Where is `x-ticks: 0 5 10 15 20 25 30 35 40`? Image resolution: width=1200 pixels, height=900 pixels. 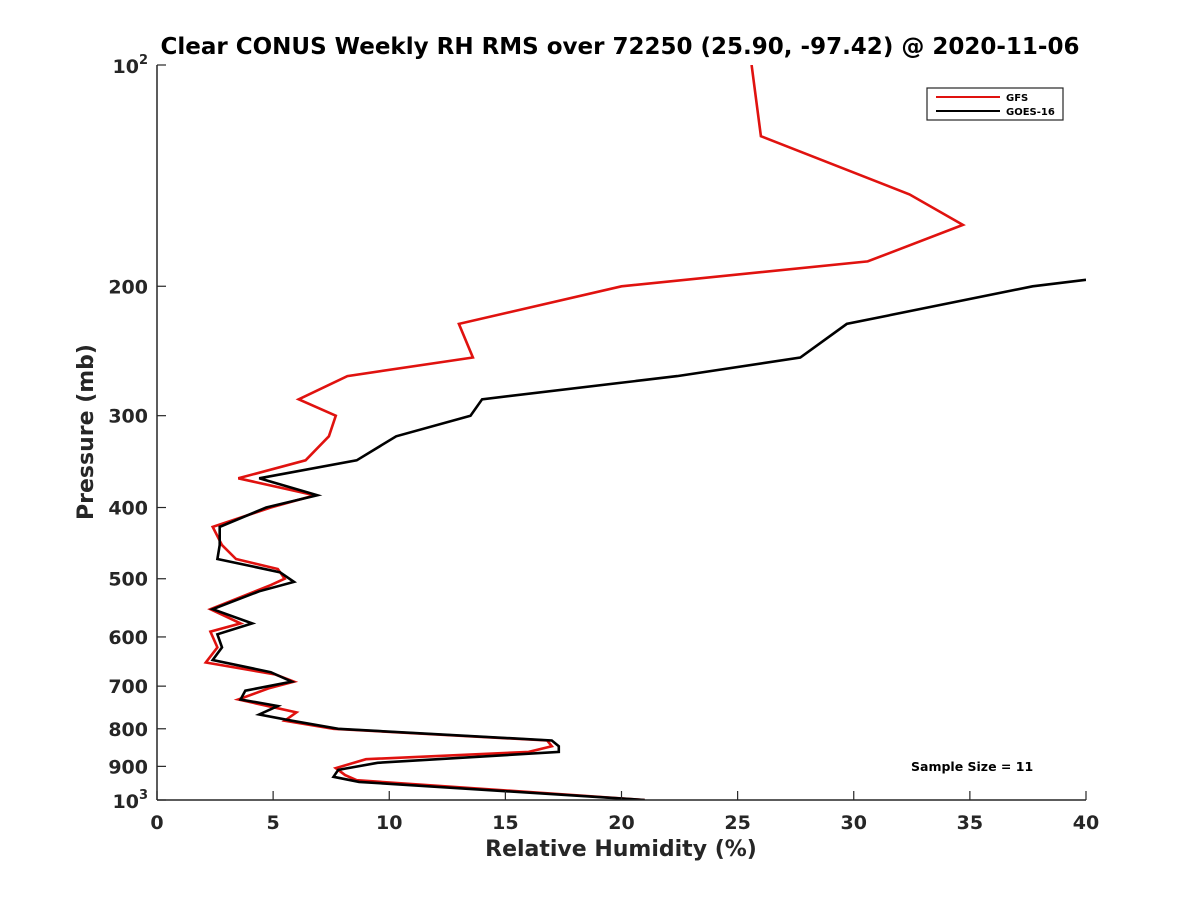
x-ticks: 0 5 10 15 20 25 30 35 40 is located at coordinates (624, 812).